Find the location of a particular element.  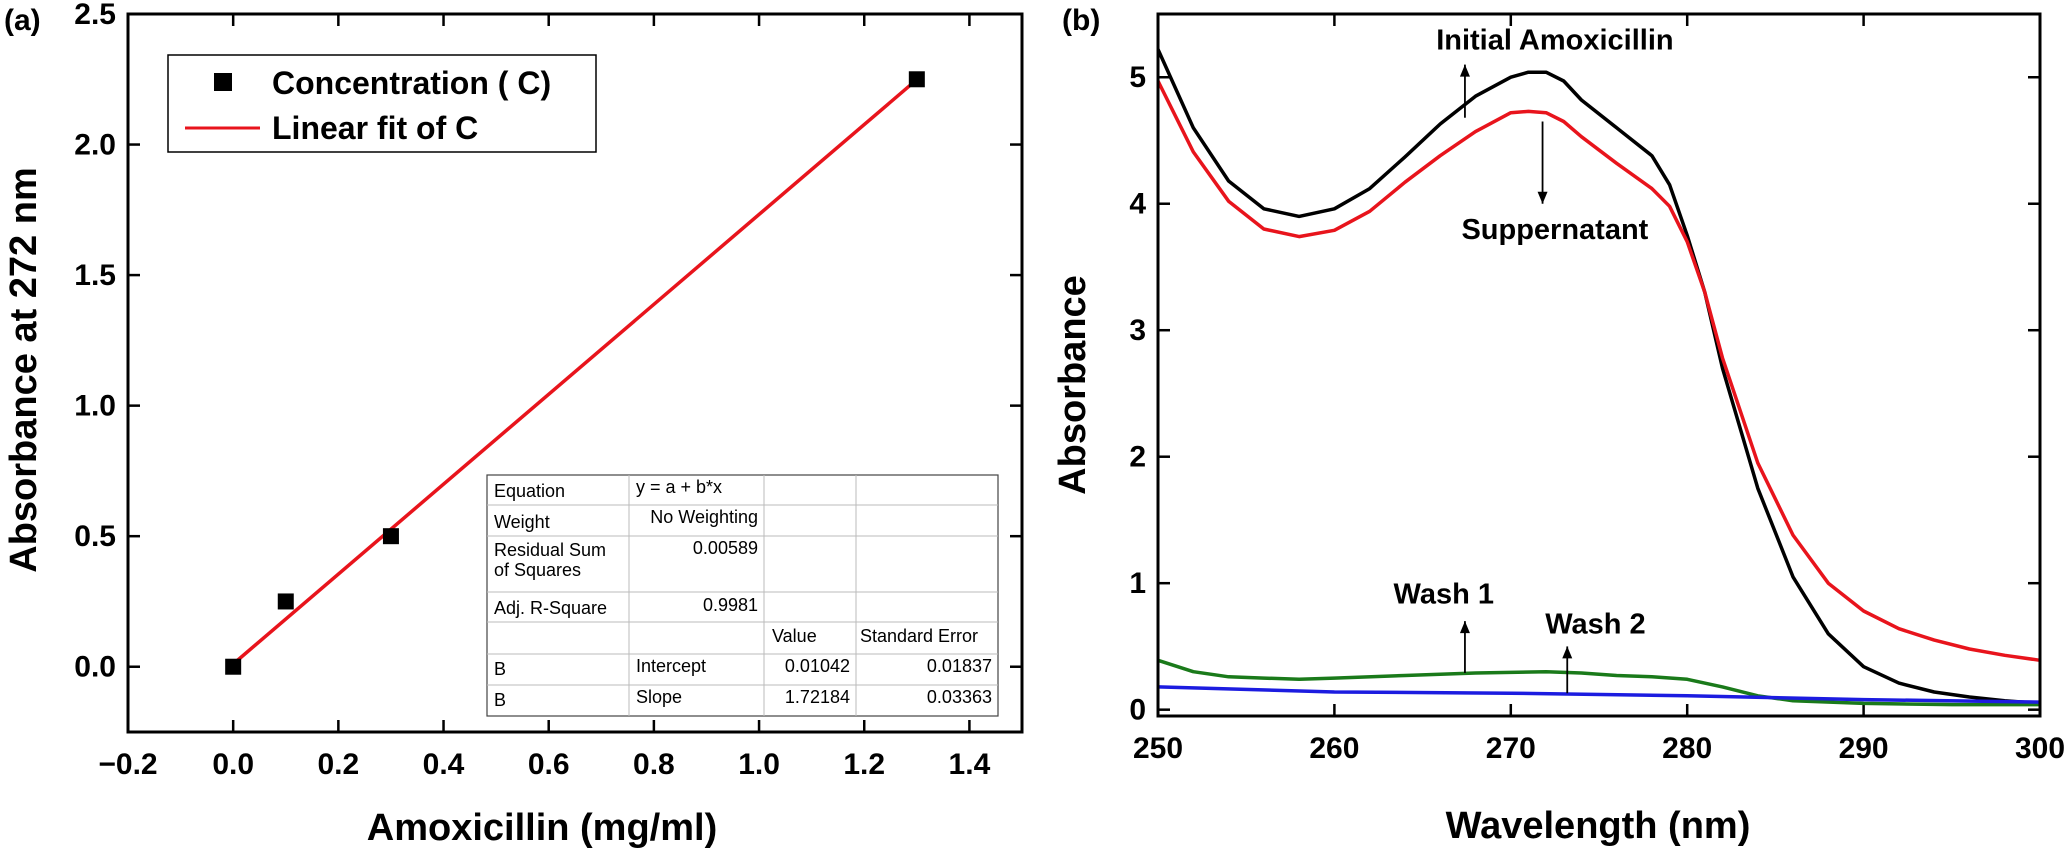

stats-cell: 0.01837 is located at coordinates (959, 666).